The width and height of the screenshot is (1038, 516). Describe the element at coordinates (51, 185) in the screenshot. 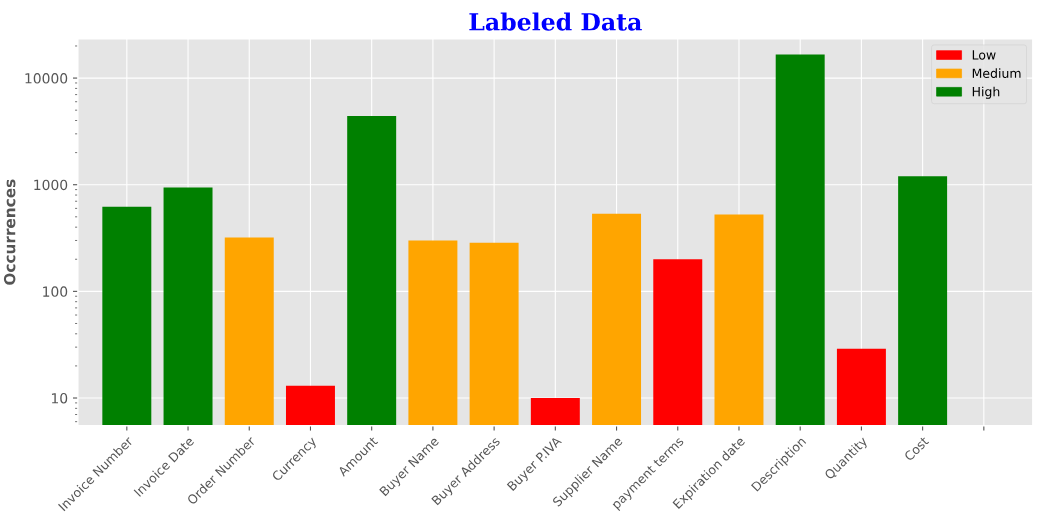

I see `y-tick-label: 1000` at that location.